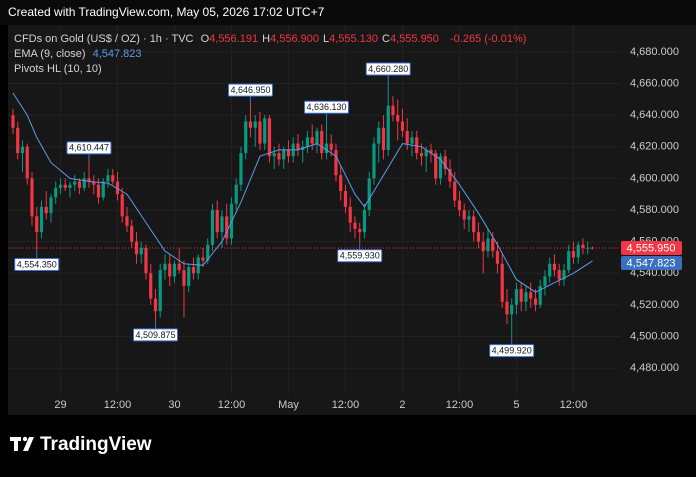 This screenshot has height=477, width=696. I want to click on indicator-name: EMA (9, close), so click(50, 54).